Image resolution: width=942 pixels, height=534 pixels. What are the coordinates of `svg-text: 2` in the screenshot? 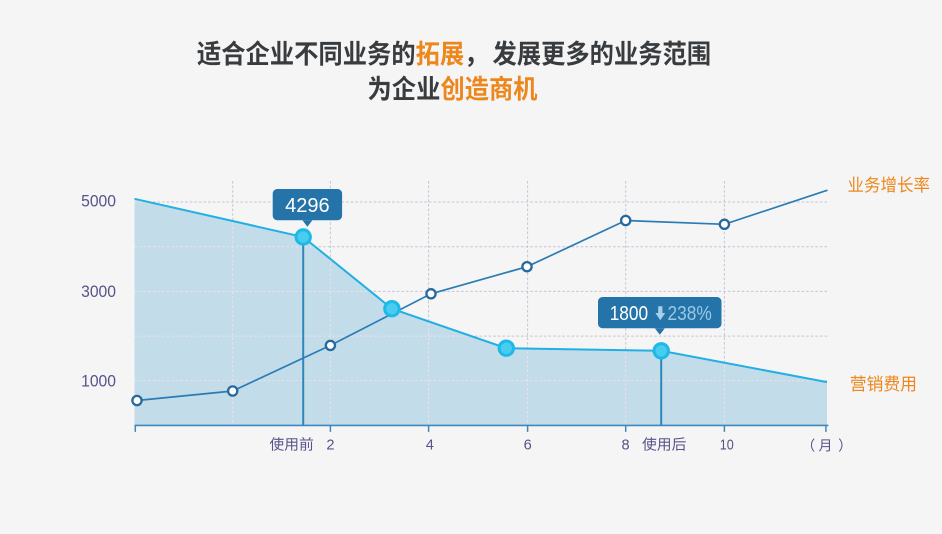 It's located at (330, 445).